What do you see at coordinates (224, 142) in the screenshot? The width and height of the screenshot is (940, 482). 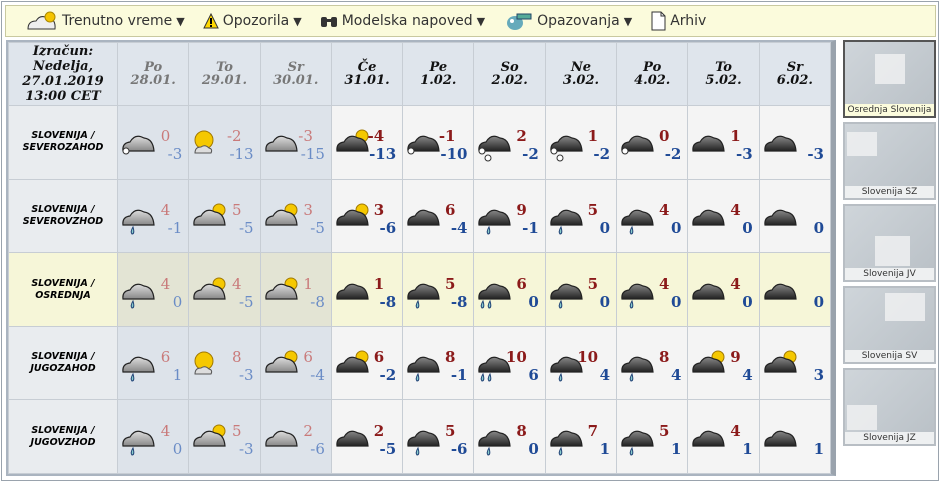 I see `forecast-cell: -2 -13` at bounding box center [224, 142].